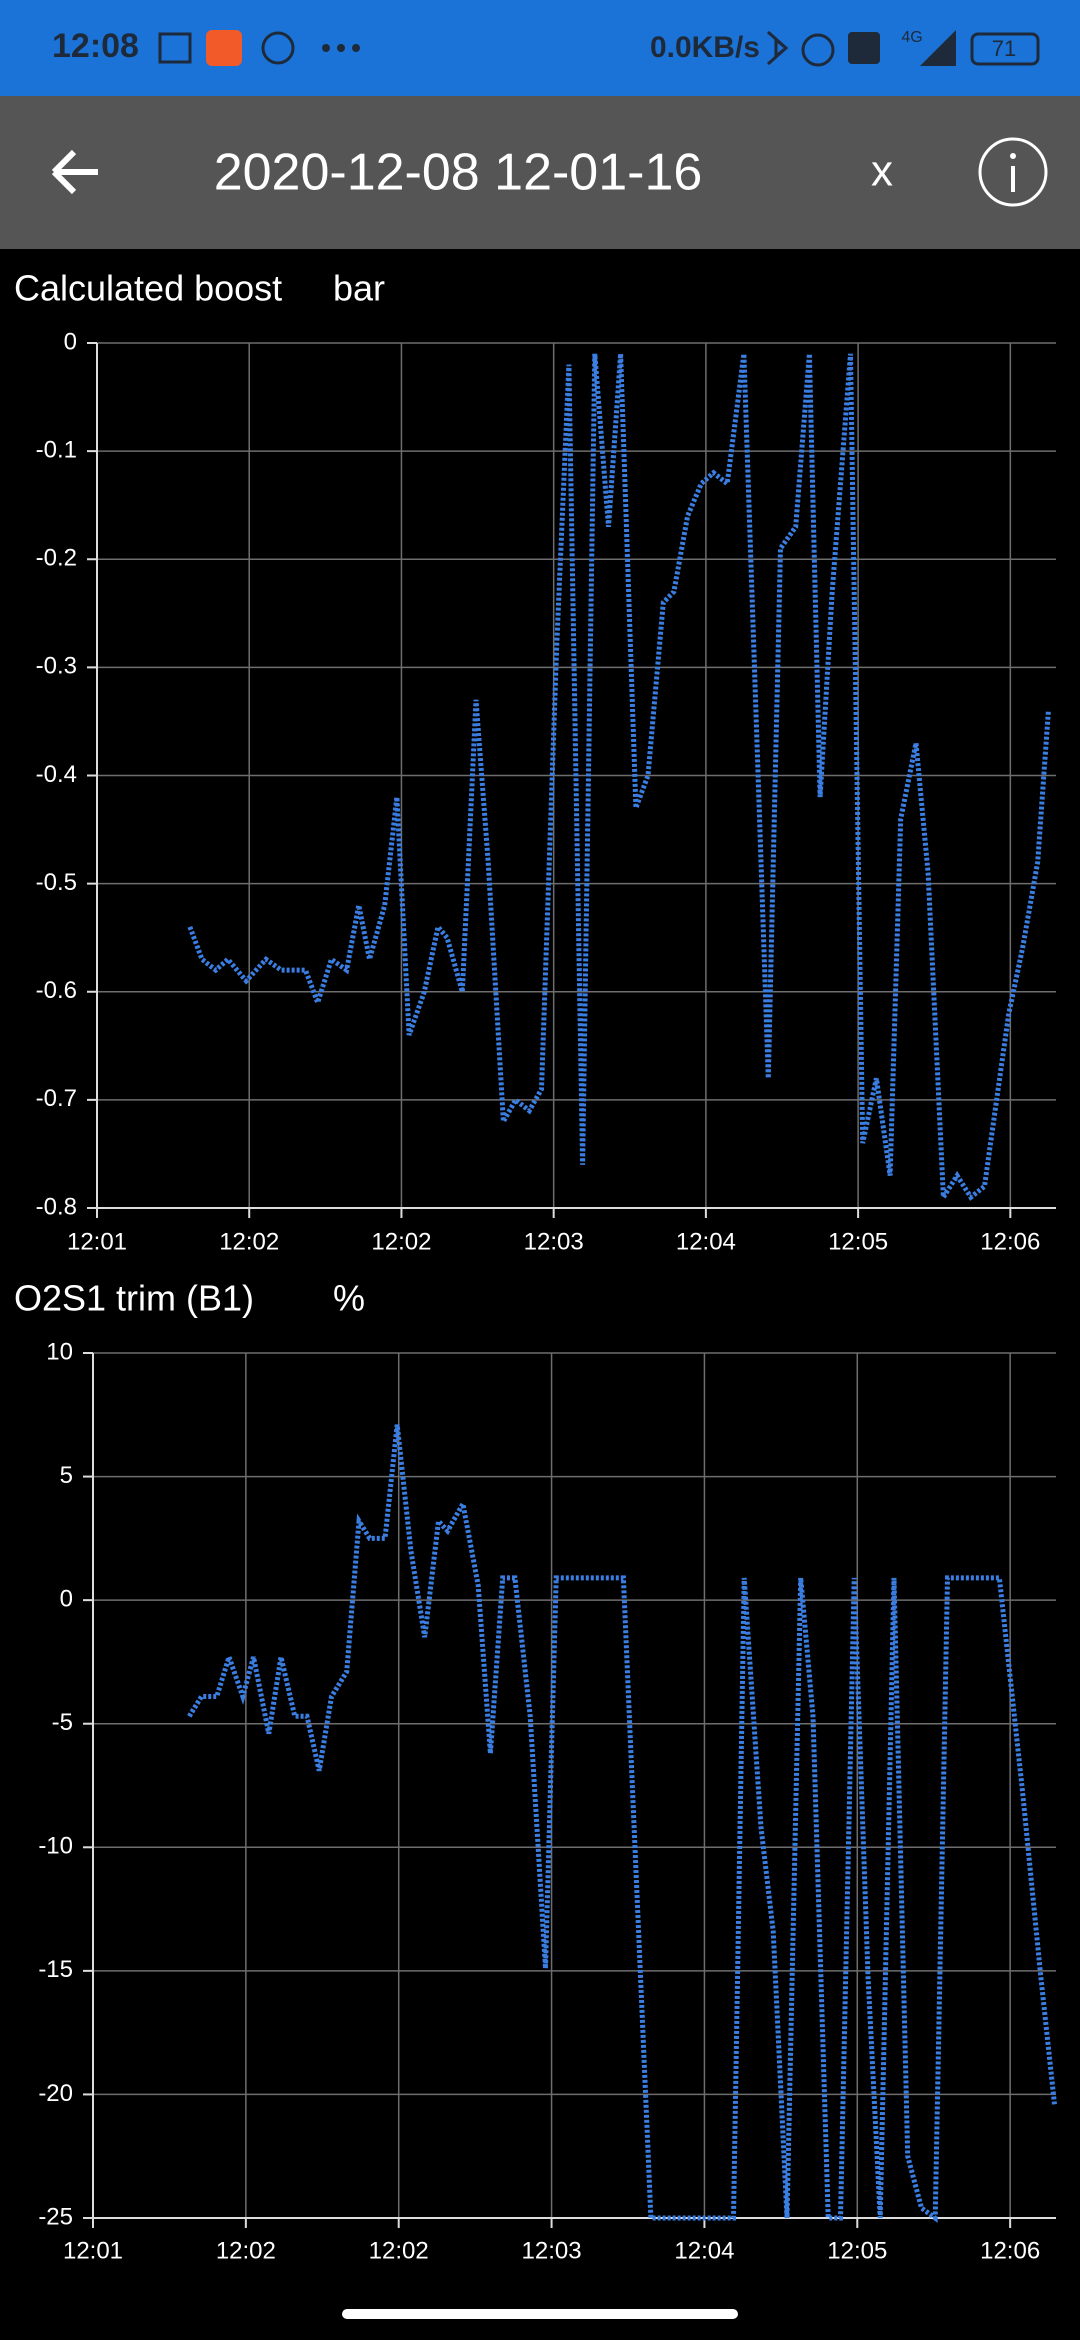 The width and height of the screenshot is (1080, 2340). Describe the element at coordinates (818, 50) in the screenshot. I see `alarm-icon` at that location.